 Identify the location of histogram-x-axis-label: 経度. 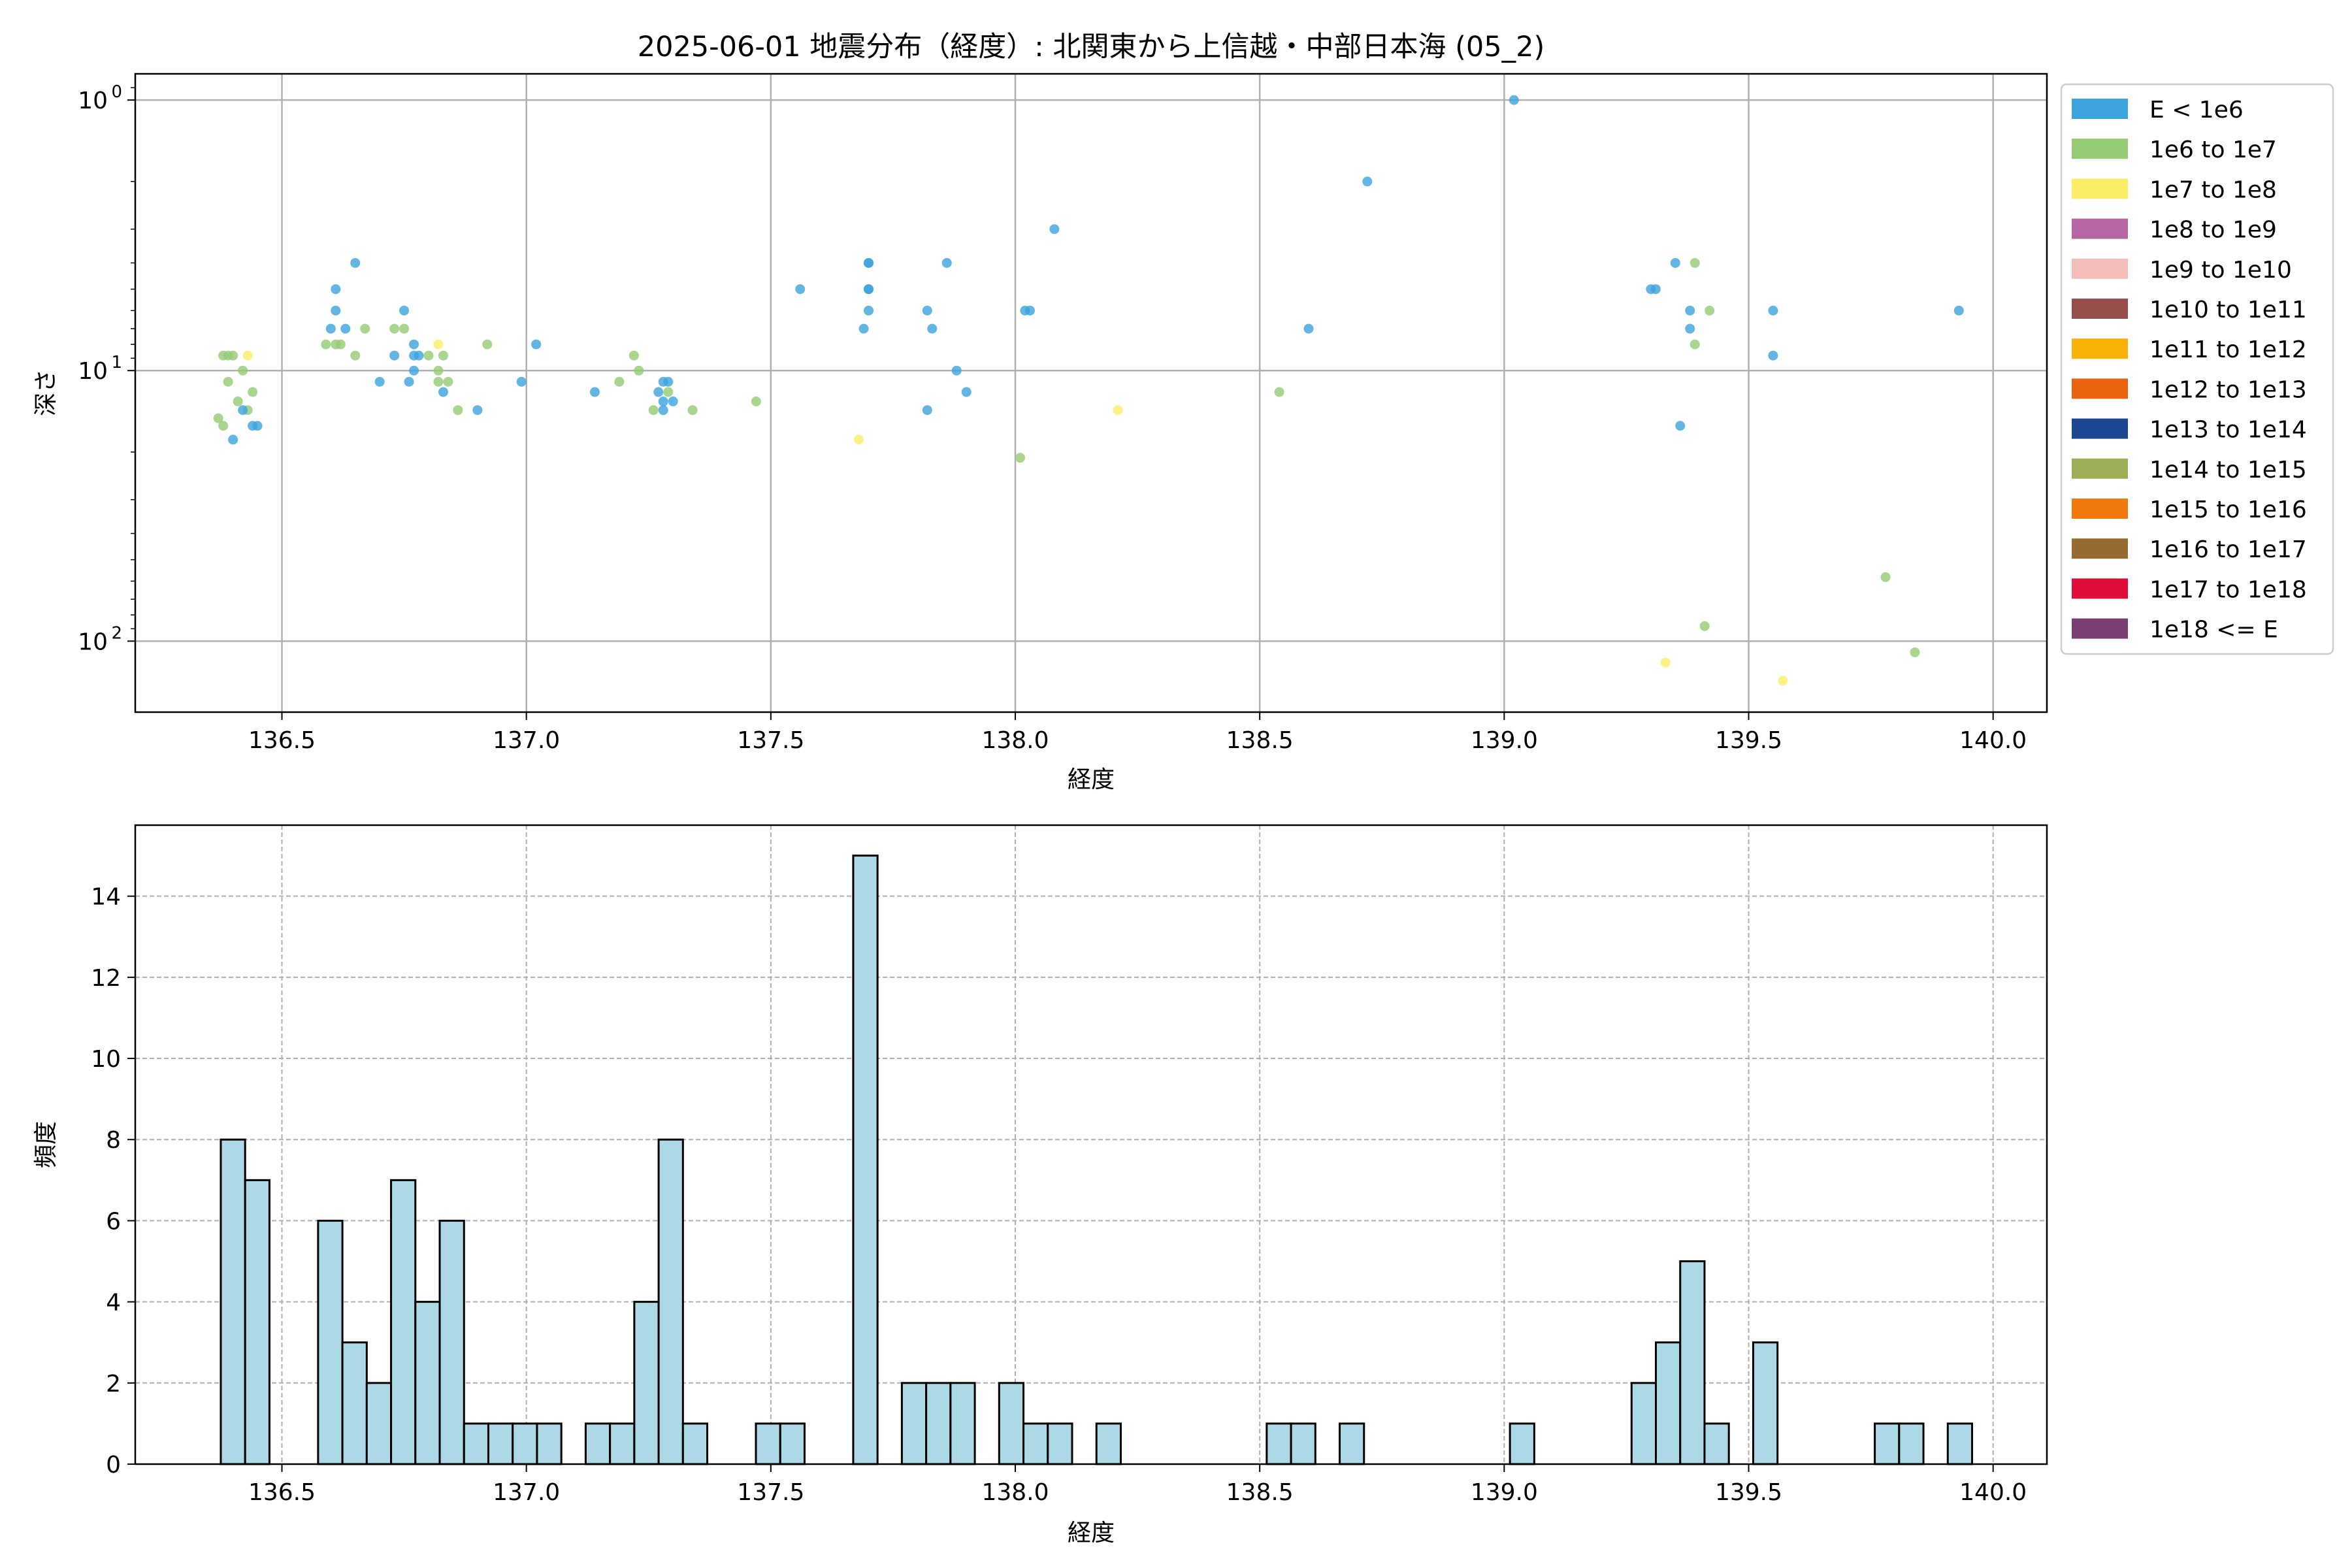
(1091, 1533).